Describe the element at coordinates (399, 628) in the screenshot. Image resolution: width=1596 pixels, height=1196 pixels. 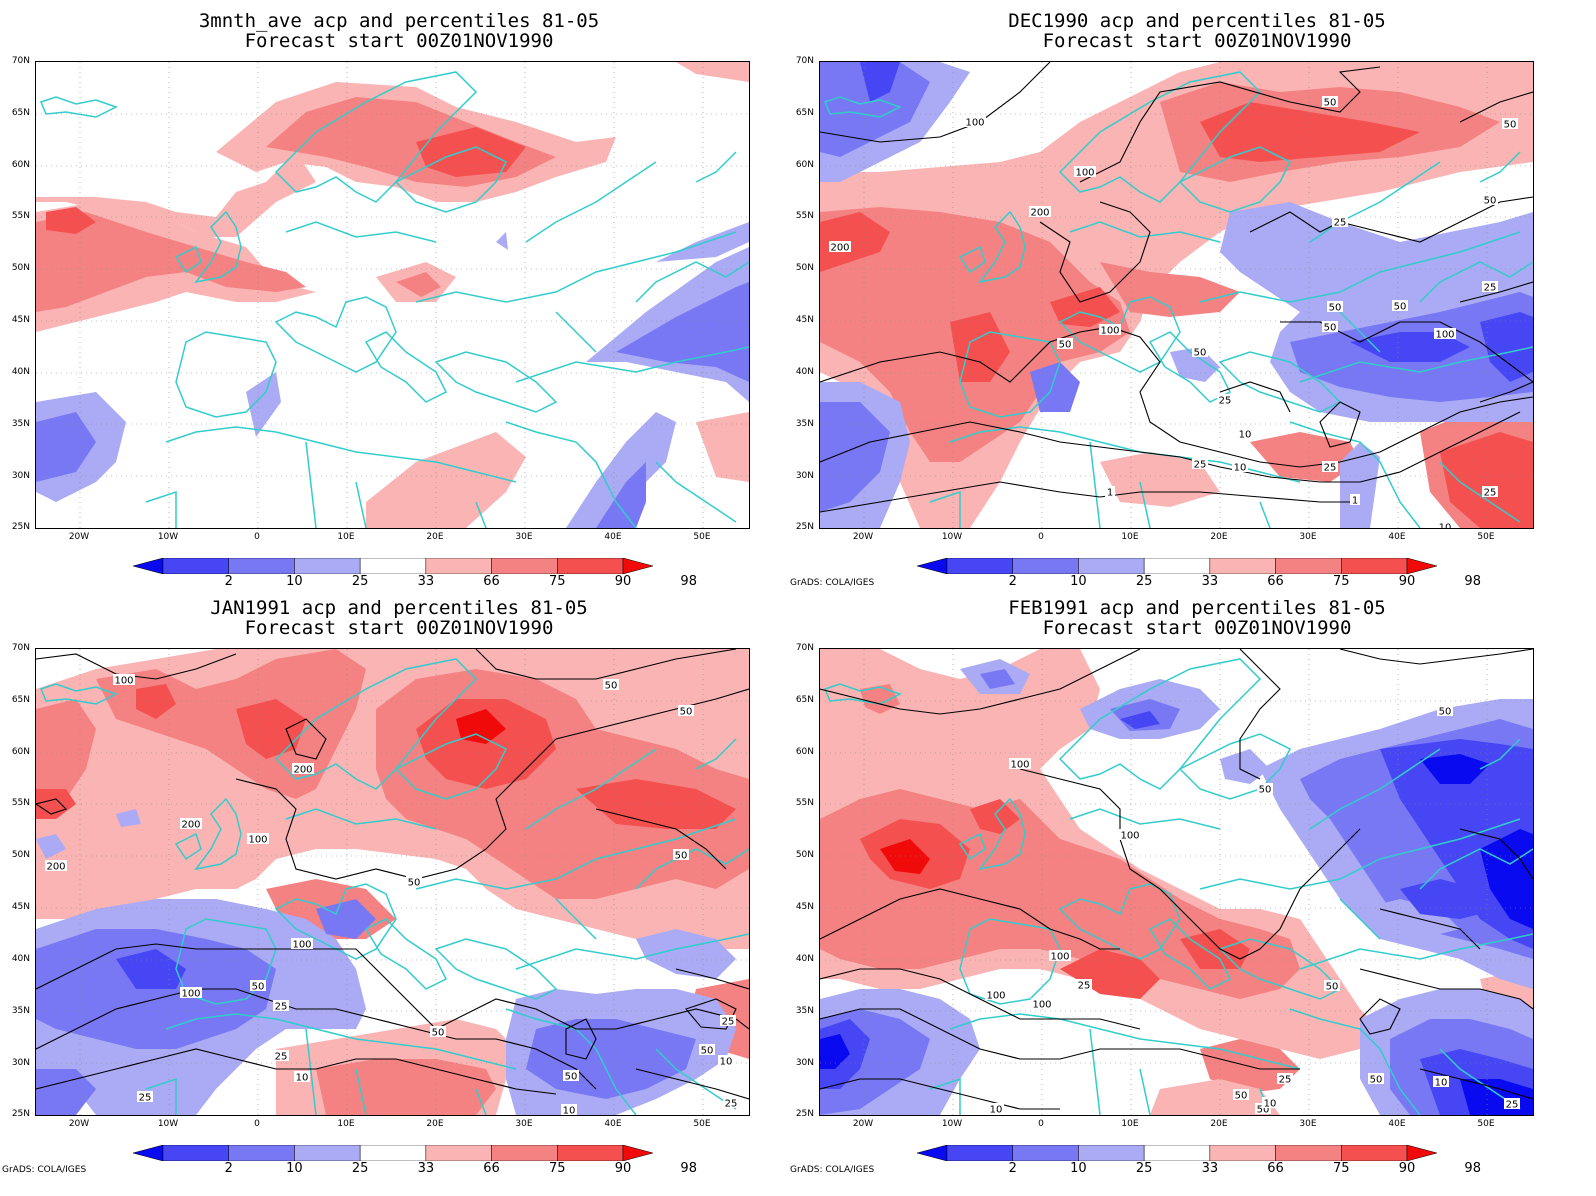
I see `panel-title-line2: Forecast start 00Z01NOV1990` at that location.